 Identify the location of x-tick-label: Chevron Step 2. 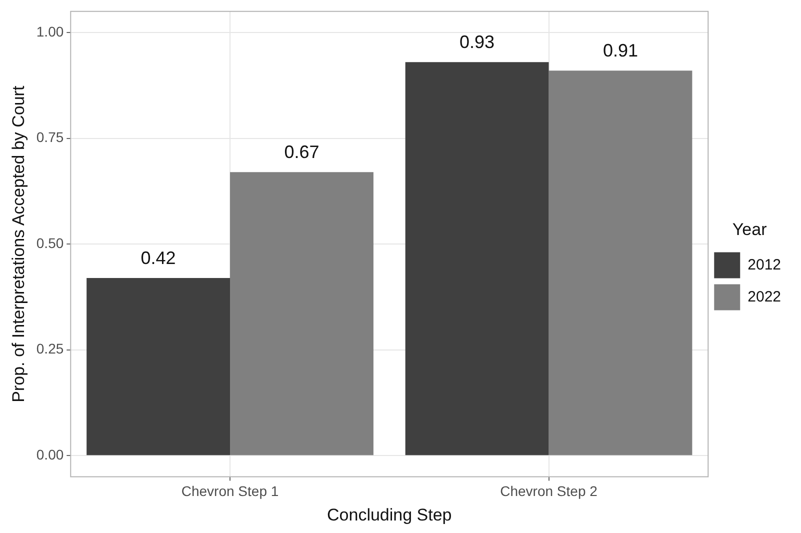
(549, 491).